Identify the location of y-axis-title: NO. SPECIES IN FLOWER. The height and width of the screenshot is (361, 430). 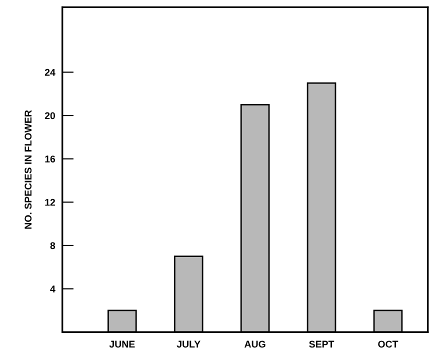
(28, 169).